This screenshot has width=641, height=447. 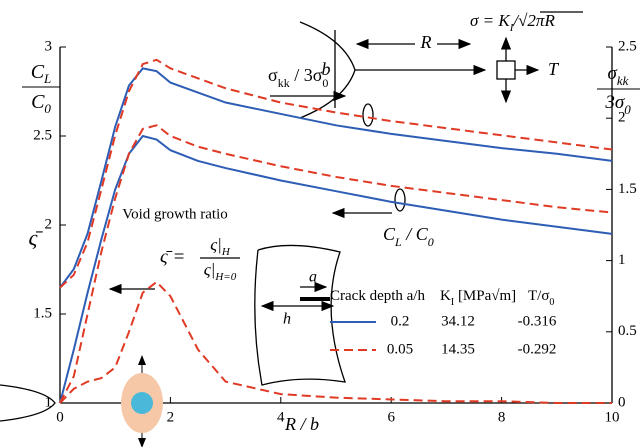 What do you see at coordinates (42, 135) in the screenshot?
I see `y-tick-label: 2.5` at bounding box center [42, 135].